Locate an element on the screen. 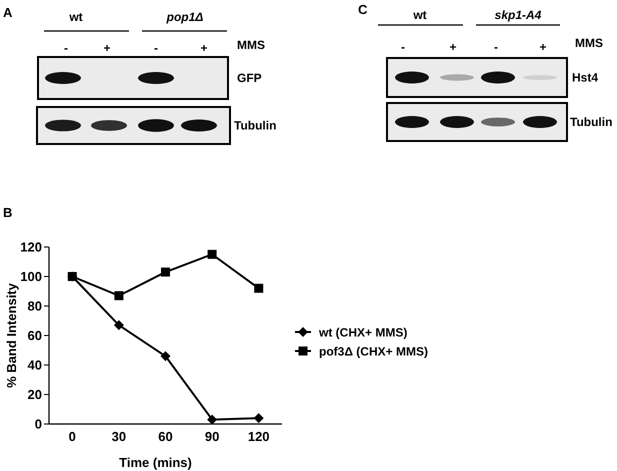  x-axis-title: Time (mins) is located at coordinates (155, 462).